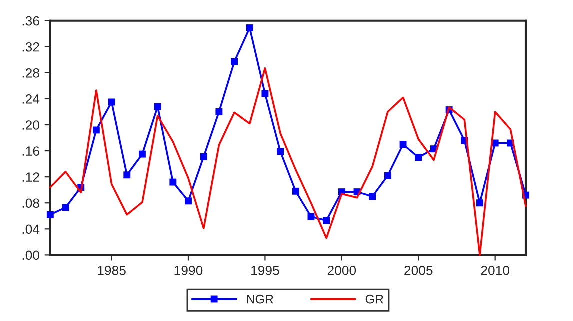  I want to click on x-tick-label: 1995, so click(266, 271).